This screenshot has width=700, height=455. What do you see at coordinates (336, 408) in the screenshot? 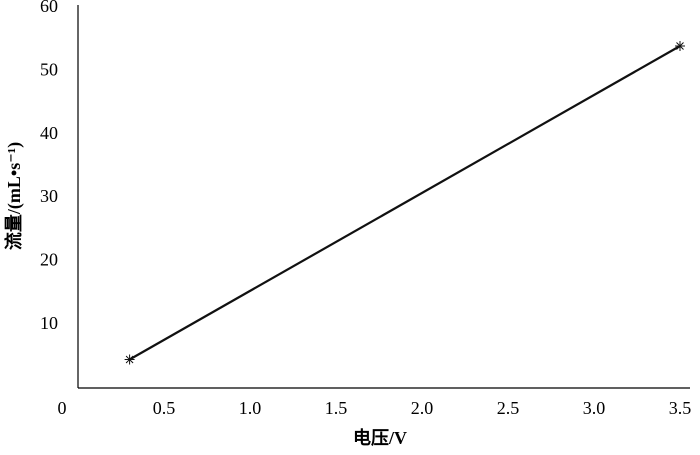
I see `x-tick-label: 1.5` at bounding box center [336, 408].